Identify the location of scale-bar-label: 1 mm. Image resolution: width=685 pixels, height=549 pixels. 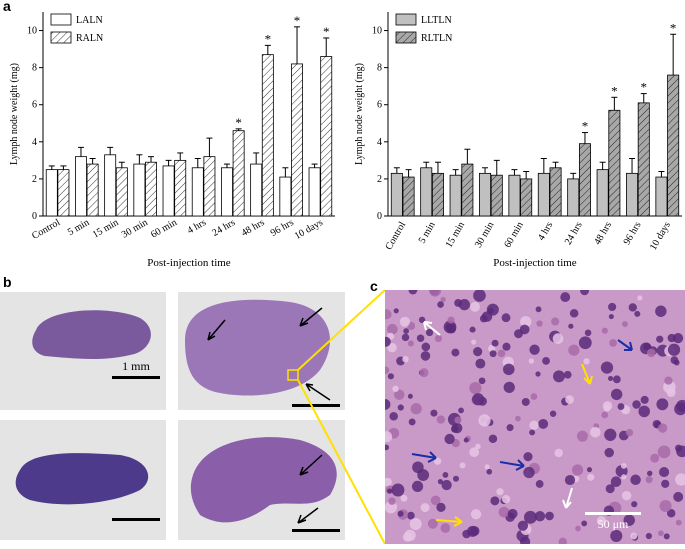
(136, 366).